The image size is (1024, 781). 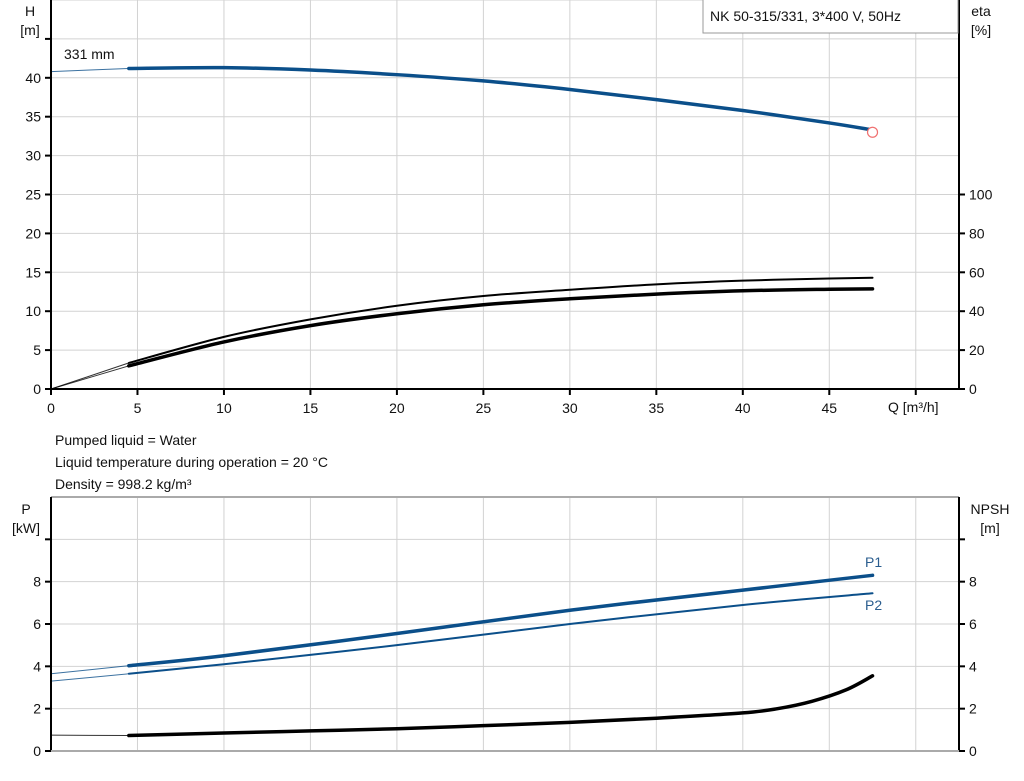 What do you see at coordinates (25, 509) in the screenshot?
I see `bottom-left-axis-name: P` at bounding box center [25, 509].